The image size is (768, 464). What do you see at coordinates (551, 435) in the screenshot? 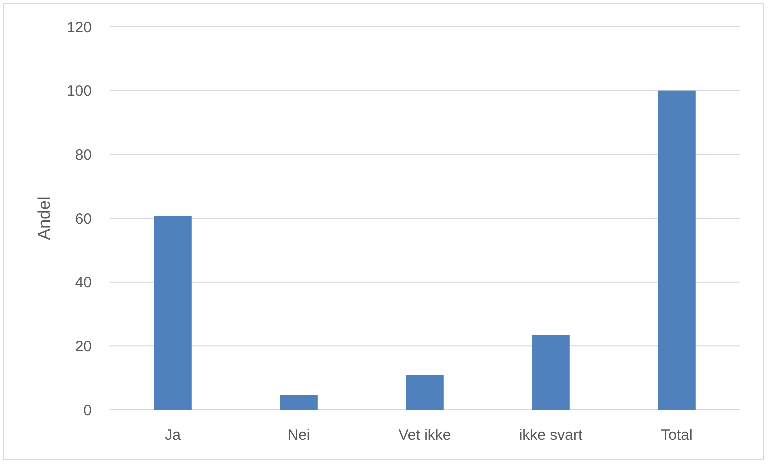
I see `x-tick-label: ikke svart` at bounding box center [551, 435].